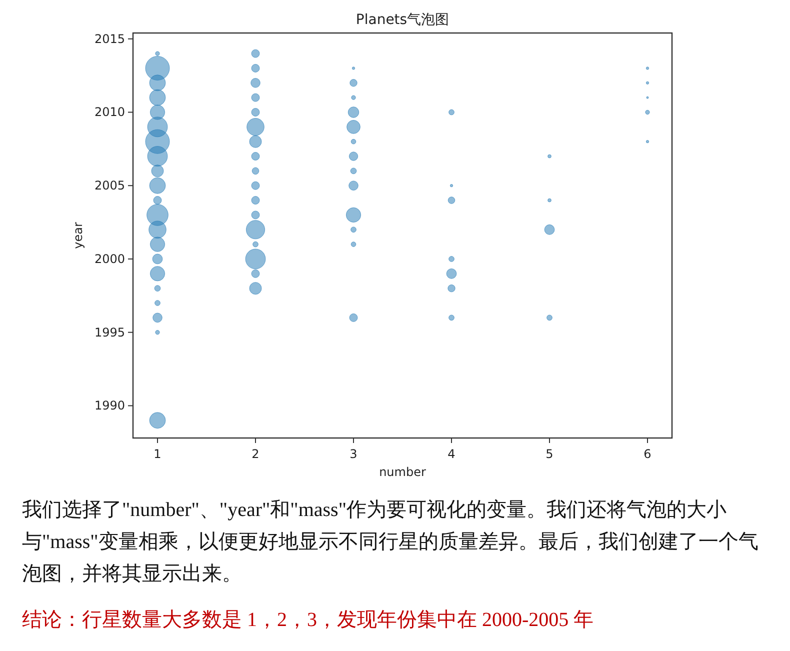 Image resolution: width=790 pixels, height=651 pixels. What do you see at coordinates (402, 472) in the screenshot?
I see `x-axis-title: number` at bounding box center [402, 472].